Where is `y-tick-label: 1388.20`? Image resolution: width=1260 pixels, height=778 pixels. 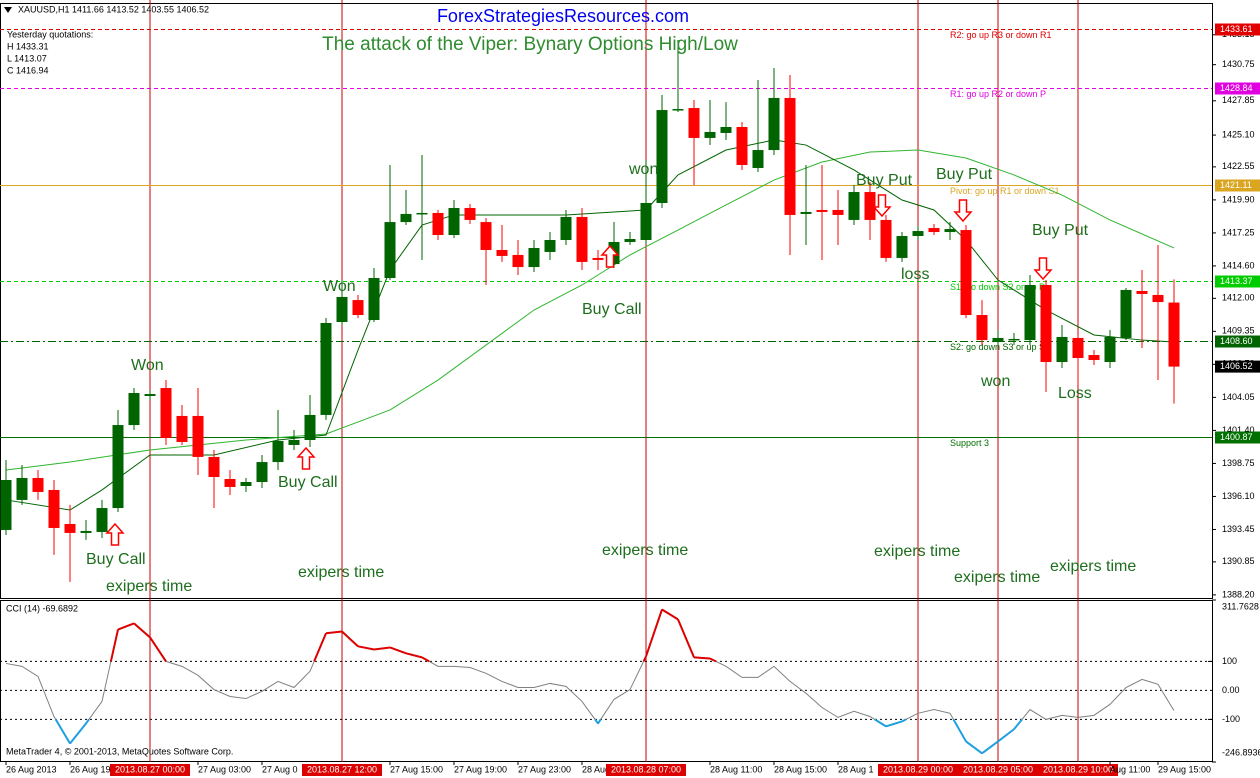 y-tick-label: 1388.20 is located at coordinates (1238, 594).